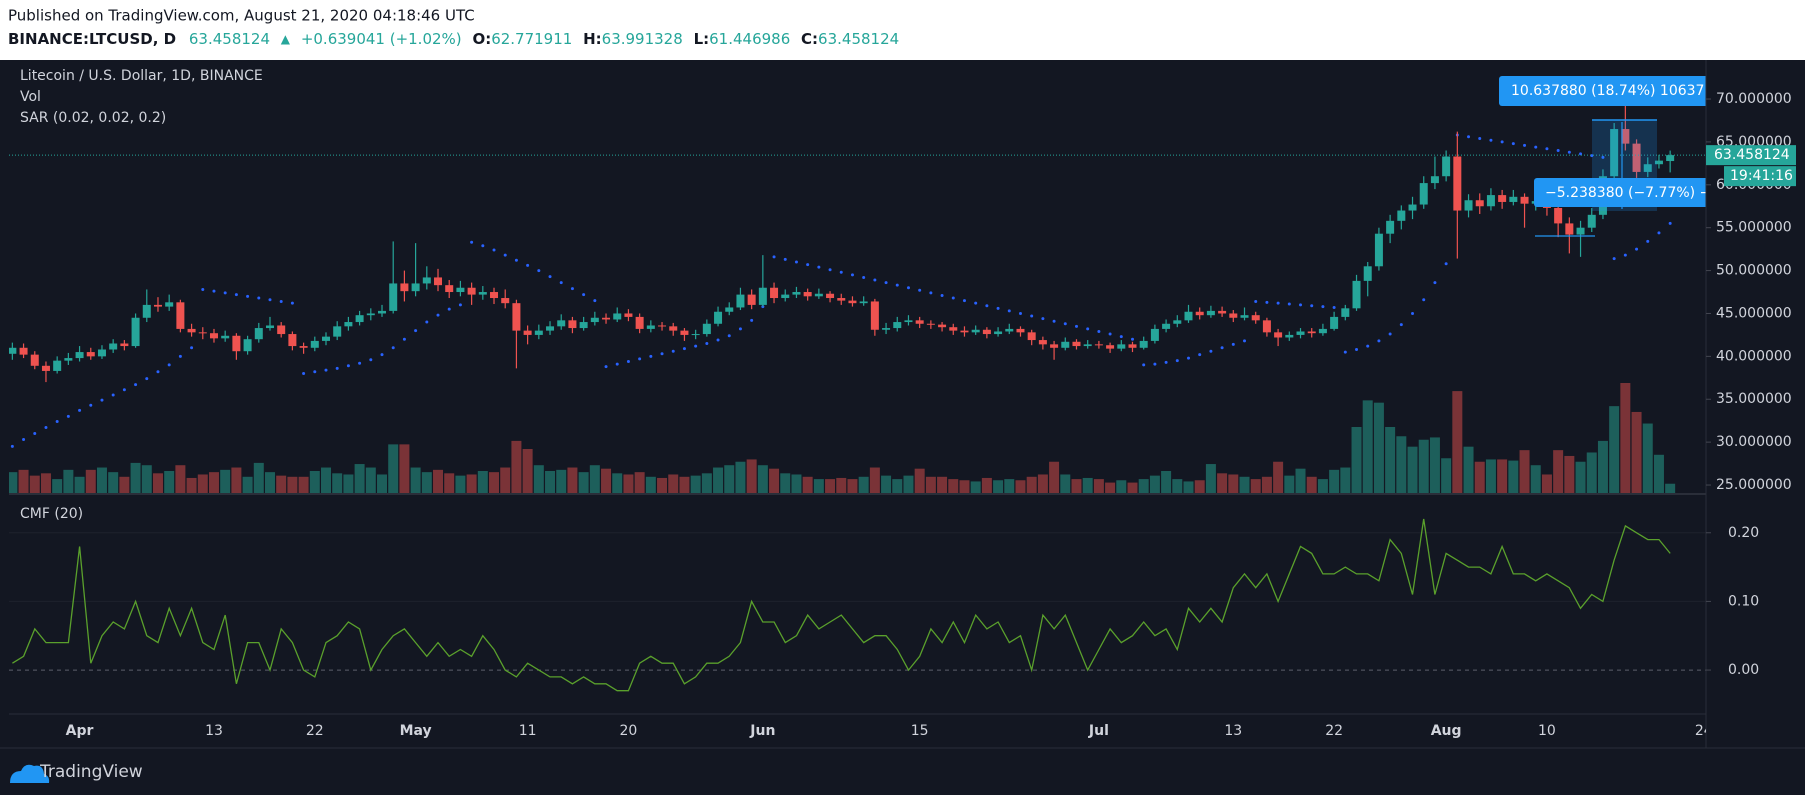  What do you see at coordinates (1754, 399) in the screenshot?
I see `y-tick-label: 35.000000` at bounding box center [1754, 399].